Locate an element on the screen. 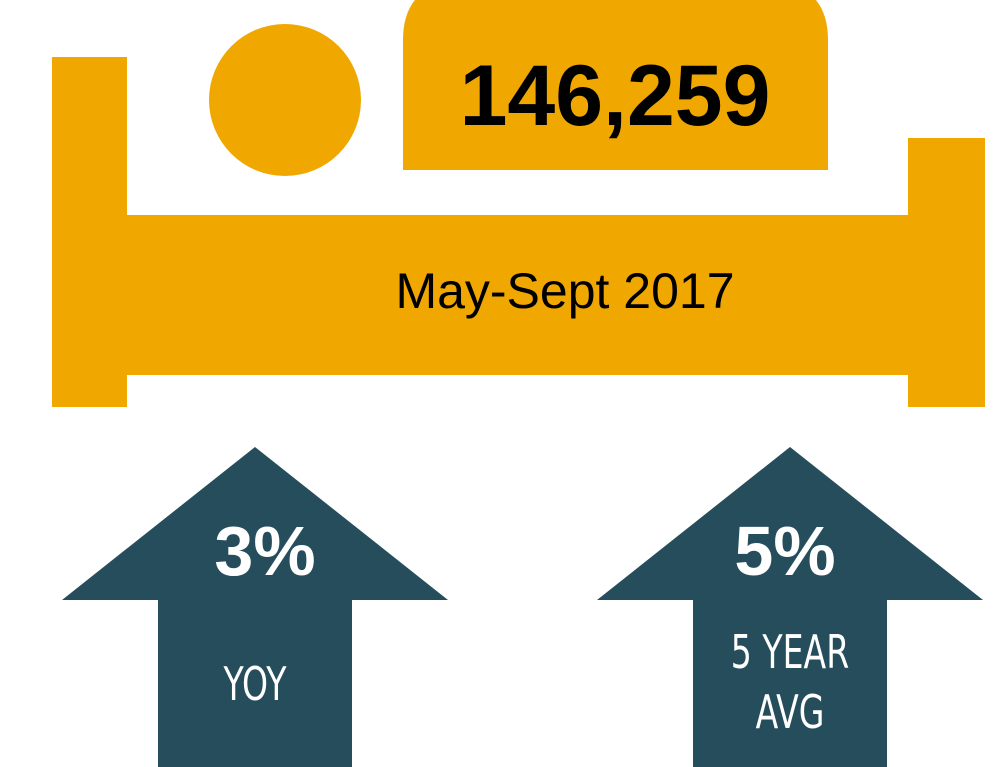 This screenshot has height=767, width=1004. stat-label: AVG is located at coordinates (790, 713).